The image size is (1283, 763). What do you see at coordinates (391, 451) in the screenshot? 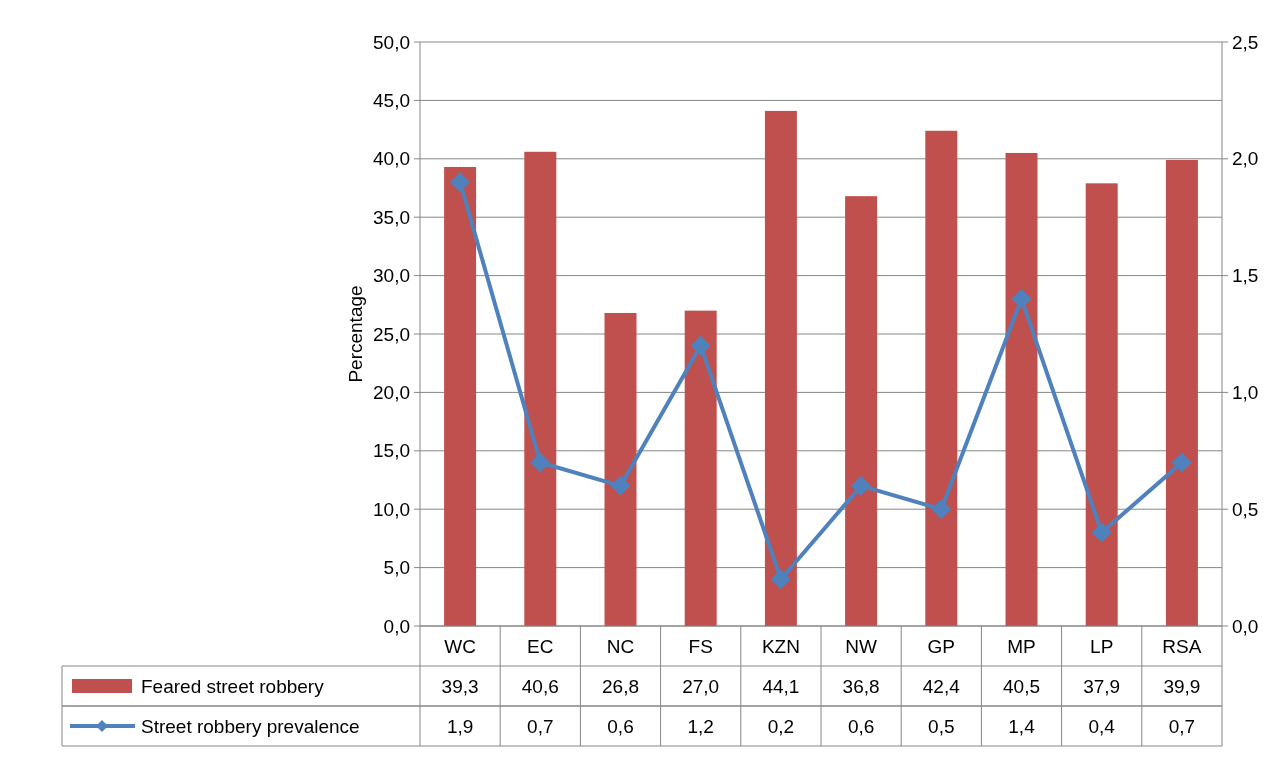
I see `y-tick-label: 15,0` at bounding box center [391, 451].